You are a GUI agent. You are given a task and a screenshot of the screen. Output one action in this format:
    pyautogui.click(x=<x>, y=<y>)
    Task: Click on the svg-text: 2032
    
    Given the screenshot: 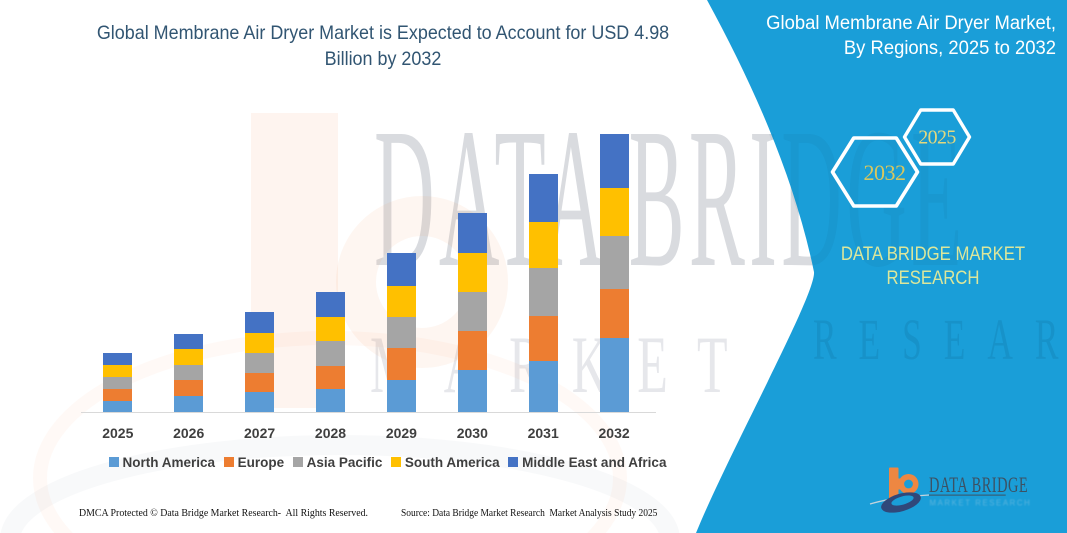 What is the action you would take?
    pyautogui.click(x=885, y=172)
    